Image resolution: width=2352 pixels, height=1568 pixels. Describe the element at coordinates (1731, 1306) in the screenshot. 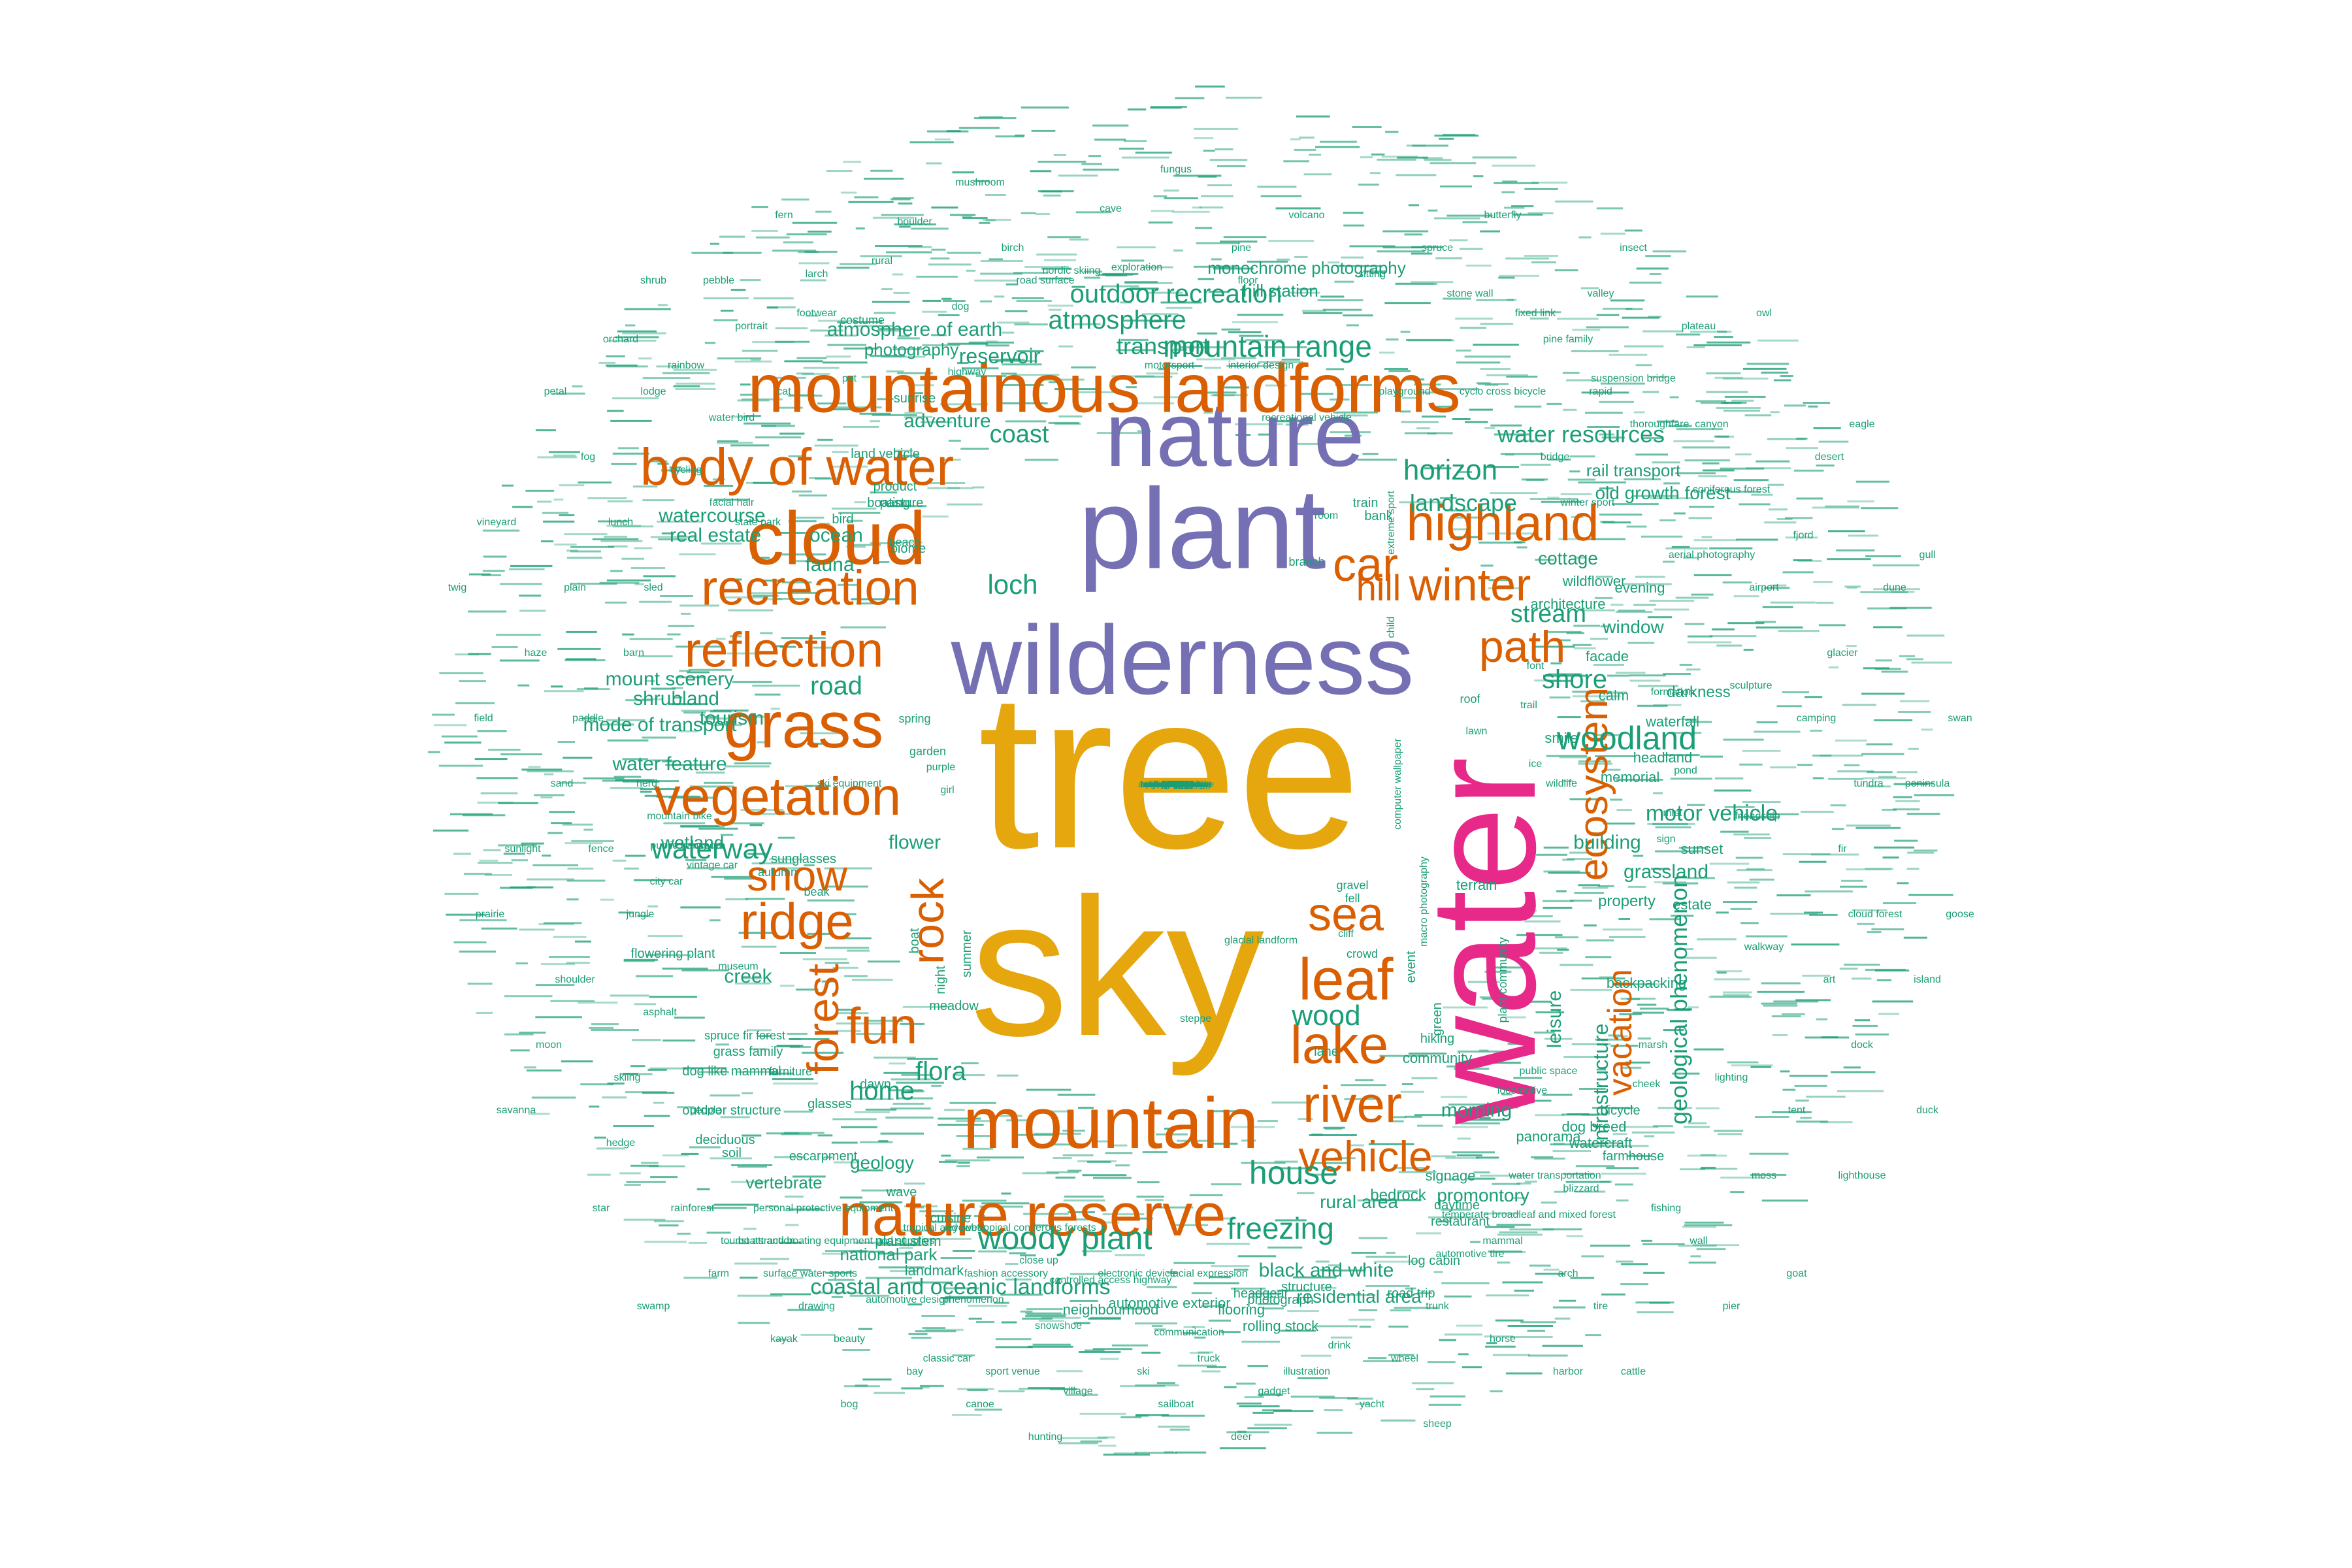

I see `word-pier: pier` at that location.